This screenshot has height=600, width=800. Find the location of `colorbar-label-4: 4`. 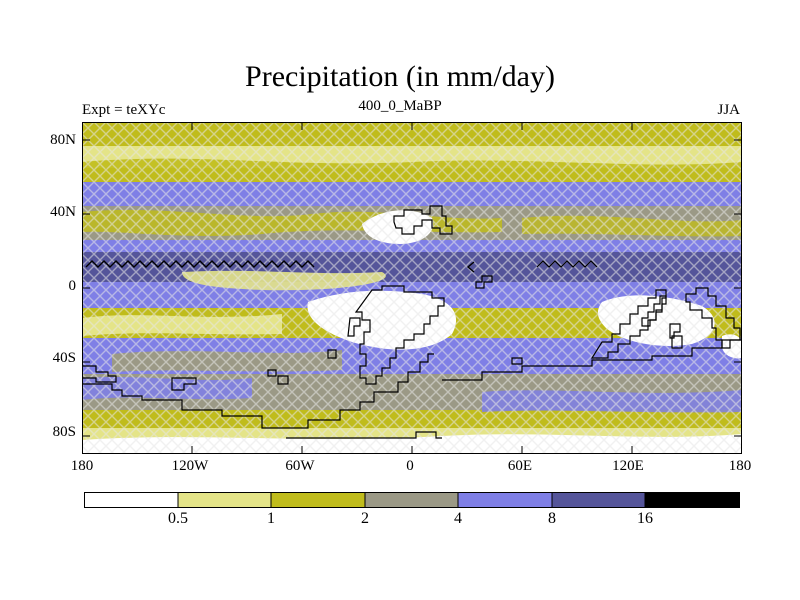

colorbar-label-4: 4 is located at coordinates (458, 518).